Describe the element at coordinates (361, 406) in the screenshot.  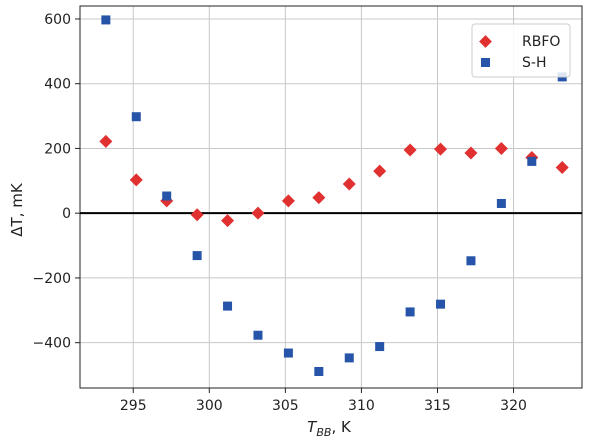
I see `x-tick-label: 310` at that location.